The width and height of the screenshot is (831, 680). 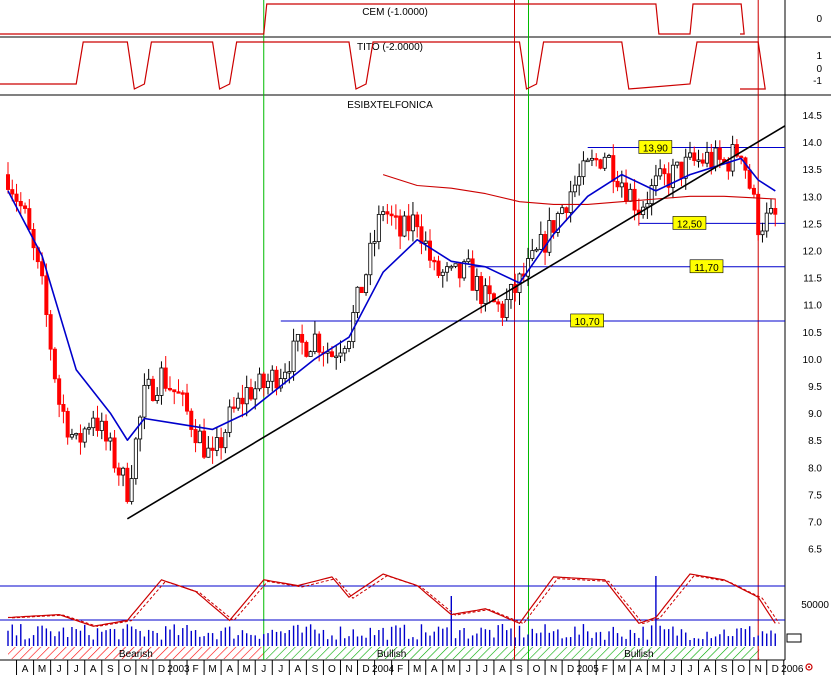 I want to click on tito-panel-label: TITO (-2.0000), so click(x=390, y=47).